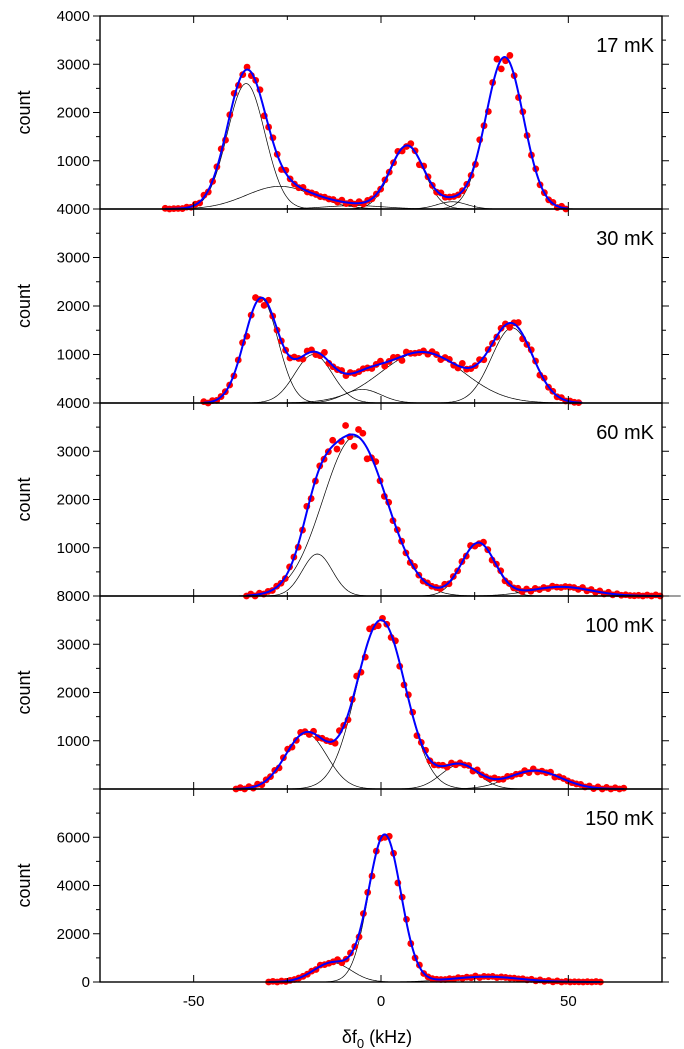 The height and width of the screenshot is (1049, 684). What do you see at coordinates (381, 1001) in the screenshot?
I see `x-tick-label-1: 0` at bounding box center [381, 1001].